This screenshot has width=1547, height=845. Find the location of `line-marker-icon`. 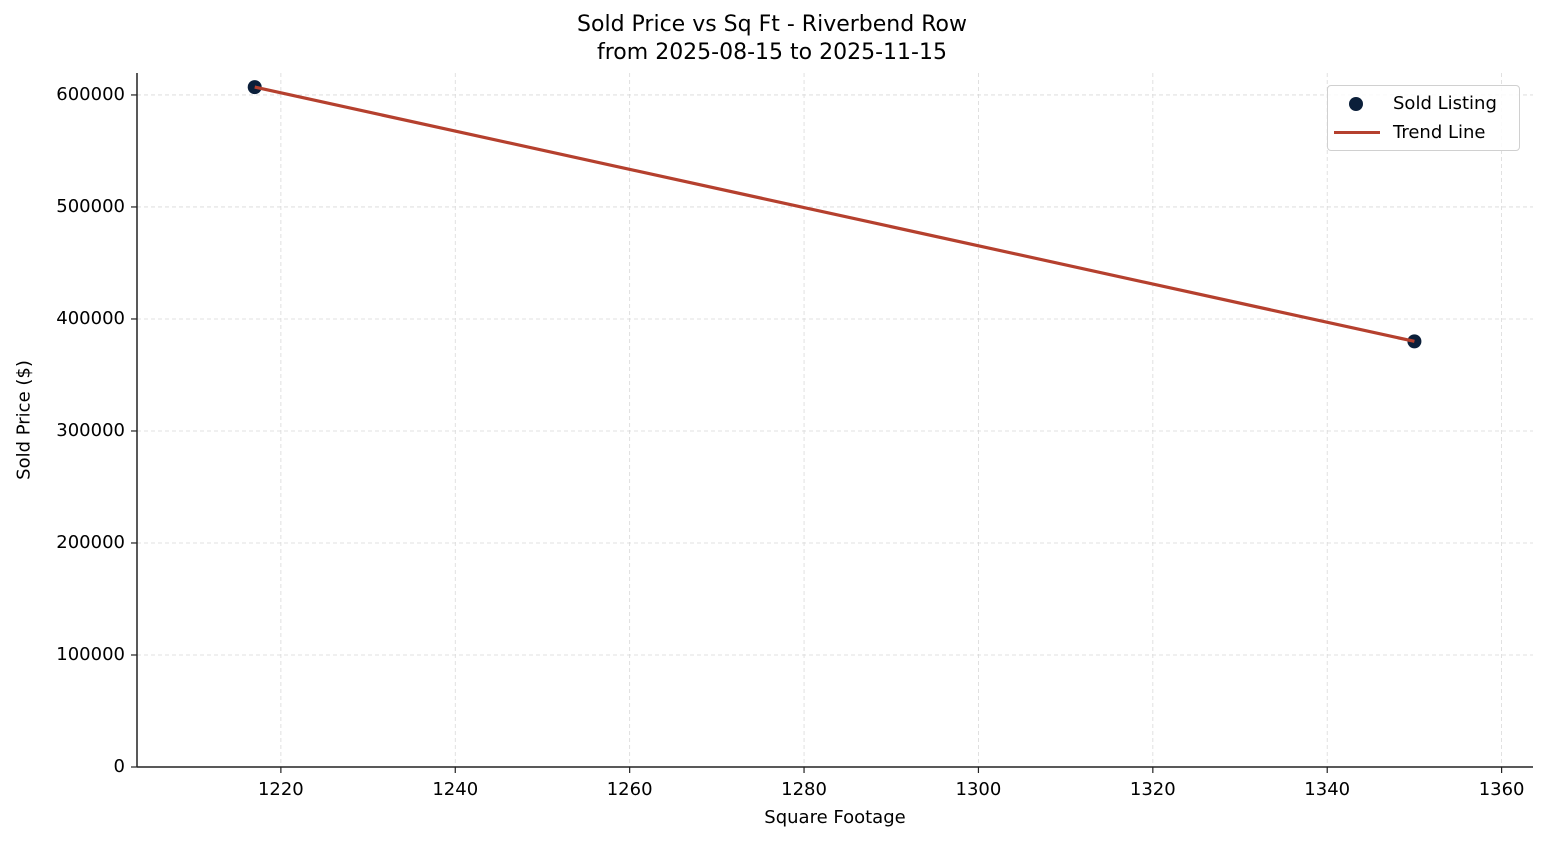

line-marker-icon is located at coordinates (1357, 132).